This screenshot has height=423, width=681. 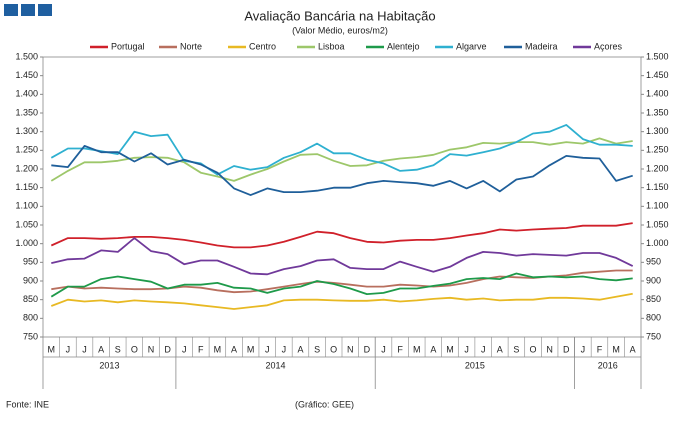 What do you see at coordinates (653, 336) in the screenshot?
I see `y2-tick-label: 750` at bounding box center [653, 336].